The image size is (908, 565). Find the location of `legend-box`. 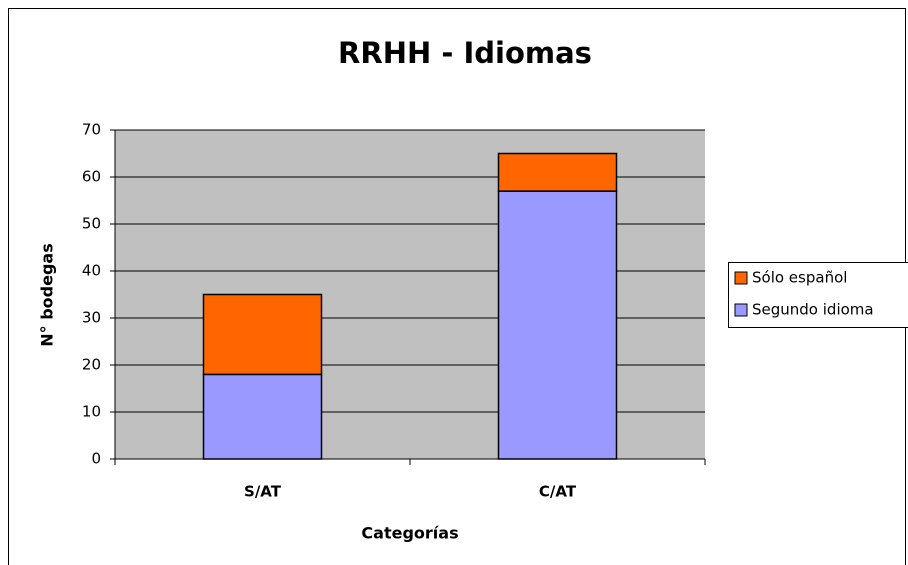

legend-box is located at coordinates (818, 295).